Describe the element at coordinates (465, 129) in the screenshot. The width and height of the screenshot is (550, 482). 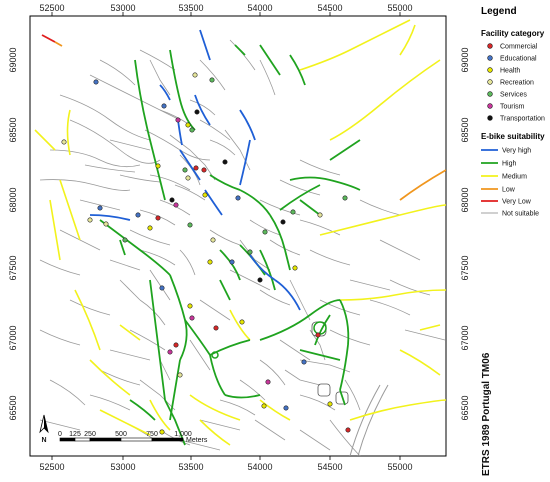
I see `y-tick-label: 68500` at that location.